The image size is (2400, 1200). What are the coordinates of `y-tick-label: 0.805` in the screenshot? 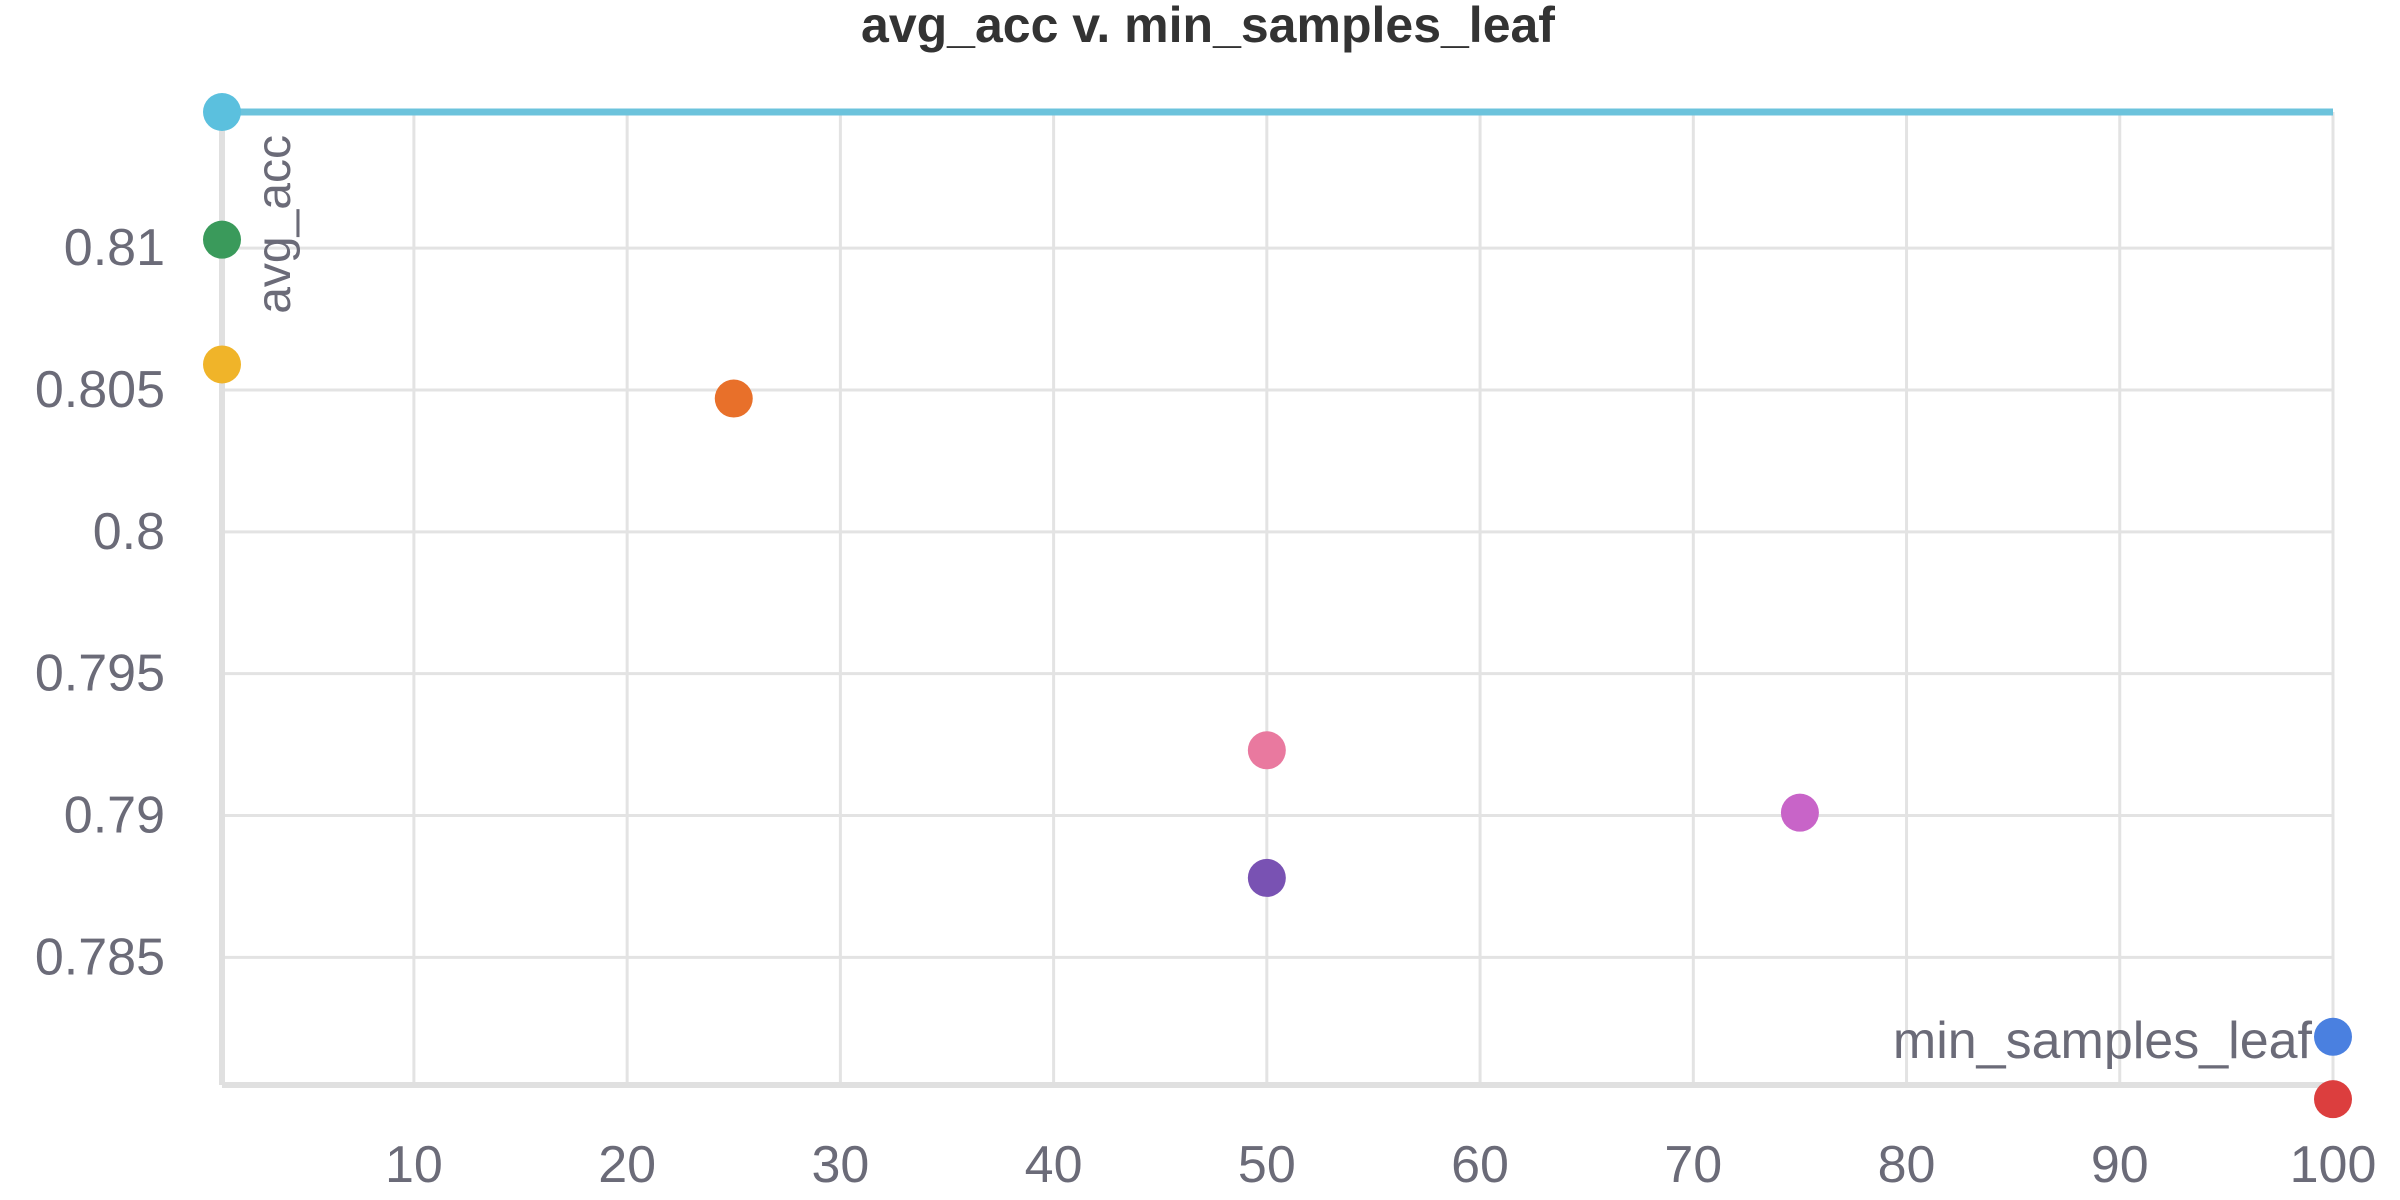 It's located at (100, 390).